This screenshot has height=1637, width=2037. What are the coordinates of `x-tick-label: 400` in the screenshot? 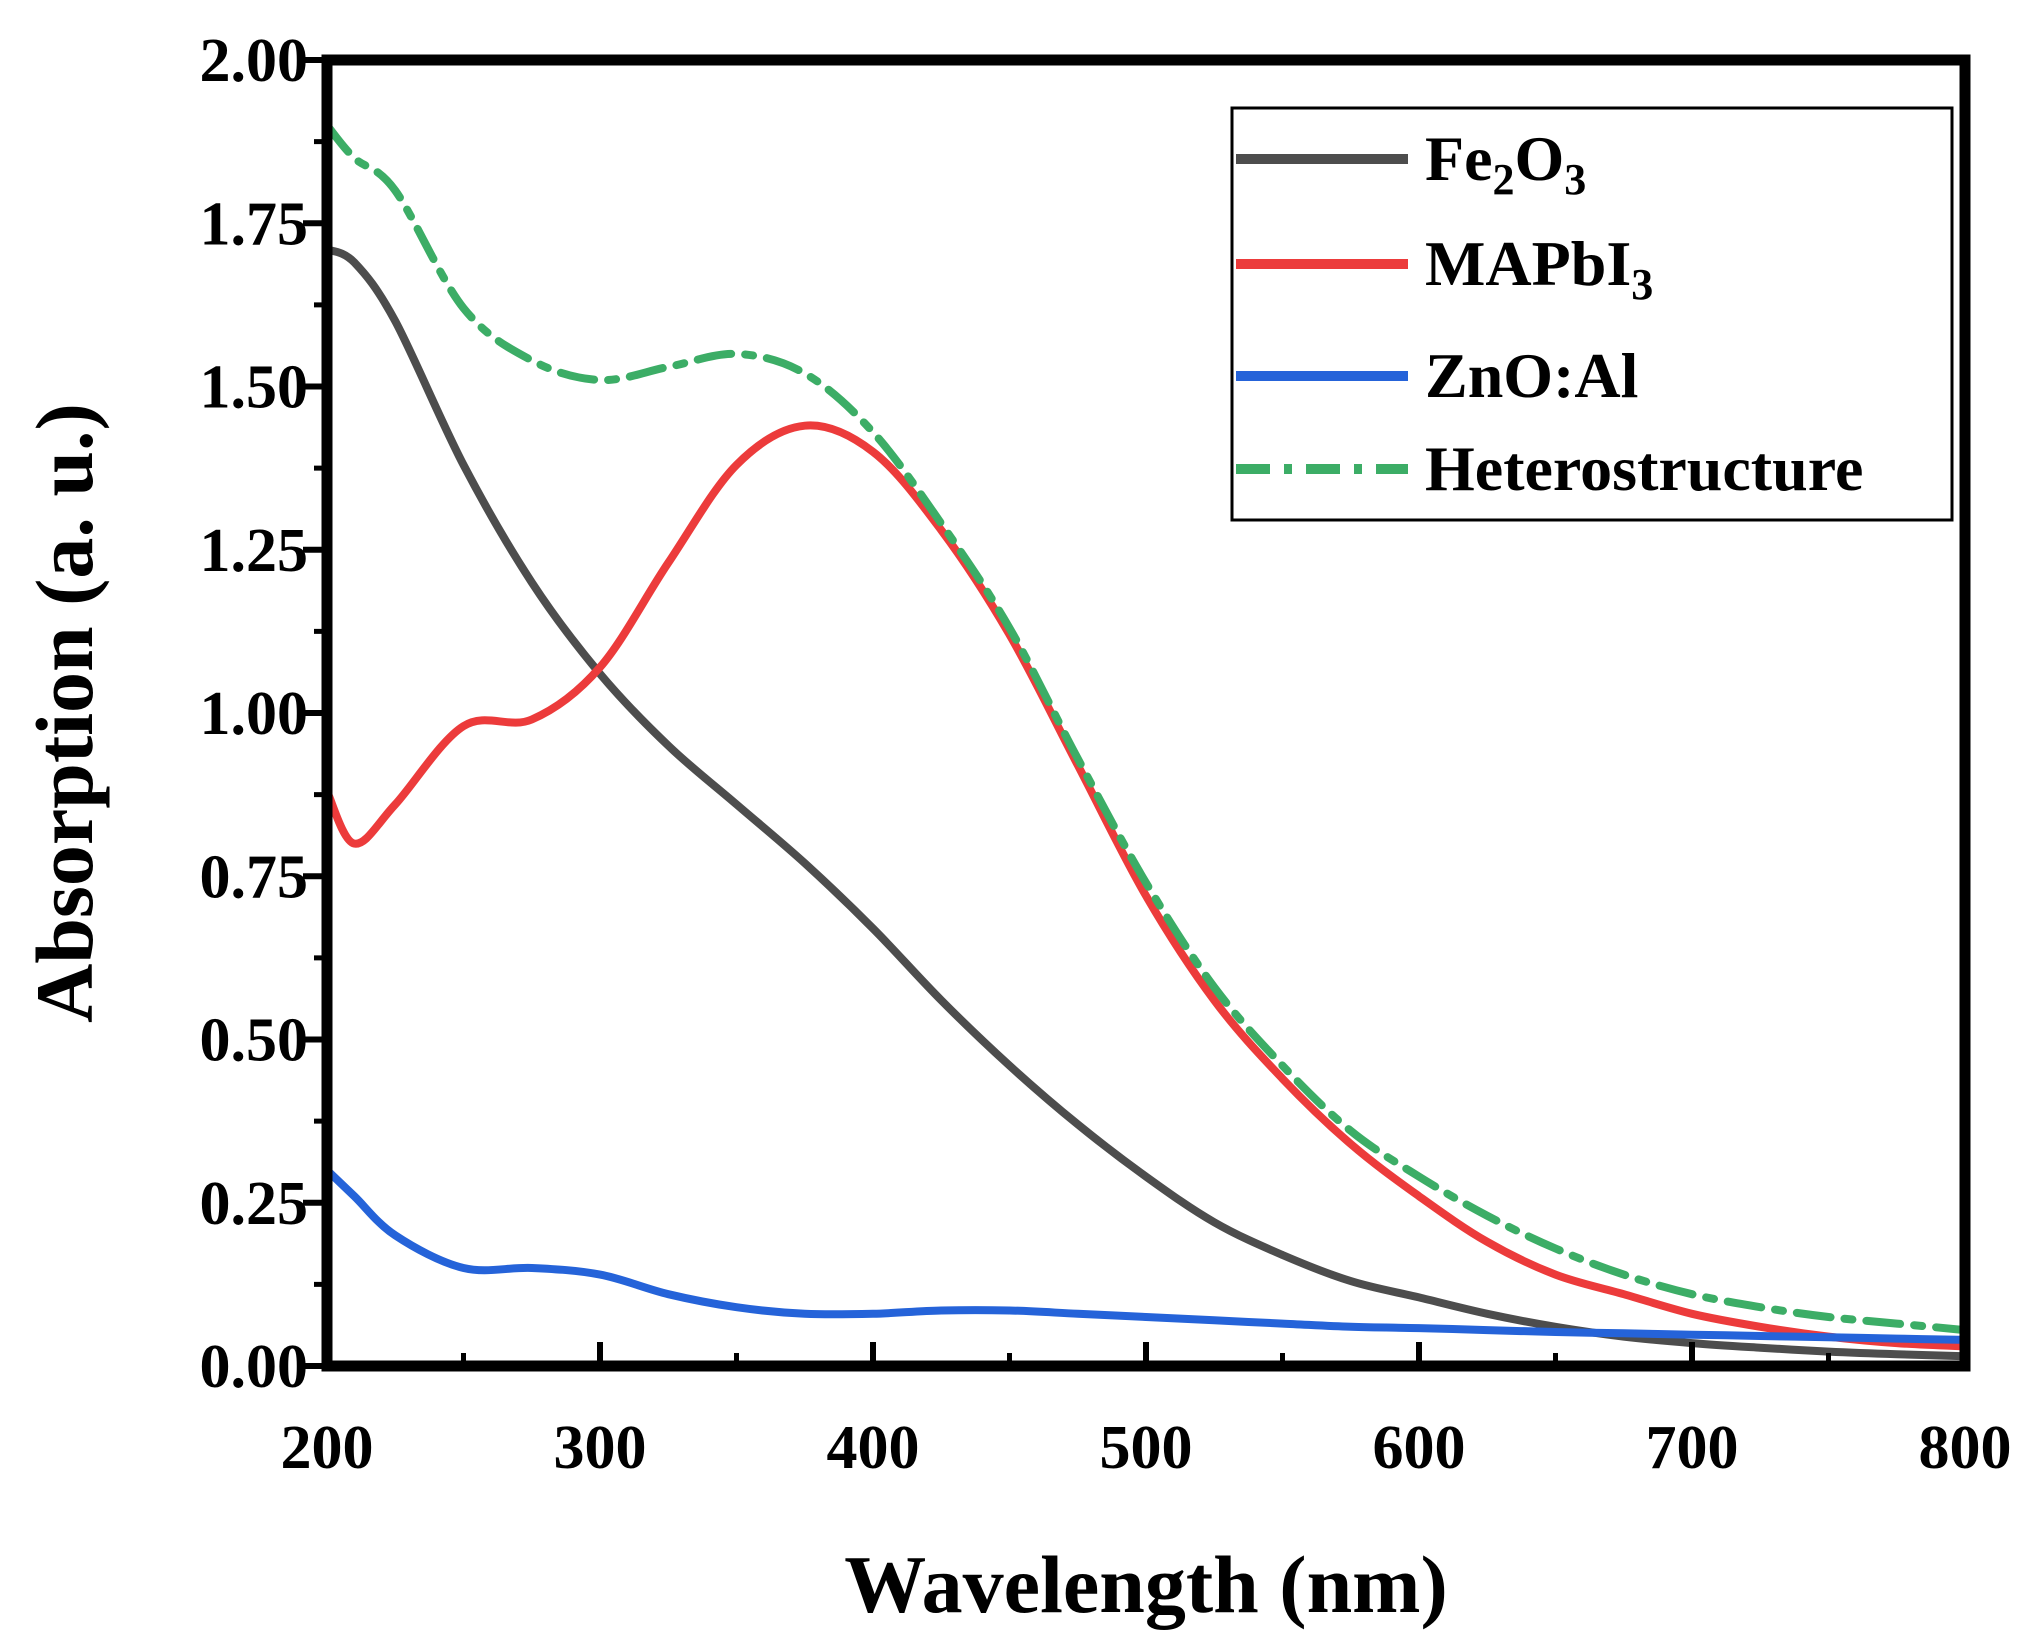 It's located at (873, 1448).